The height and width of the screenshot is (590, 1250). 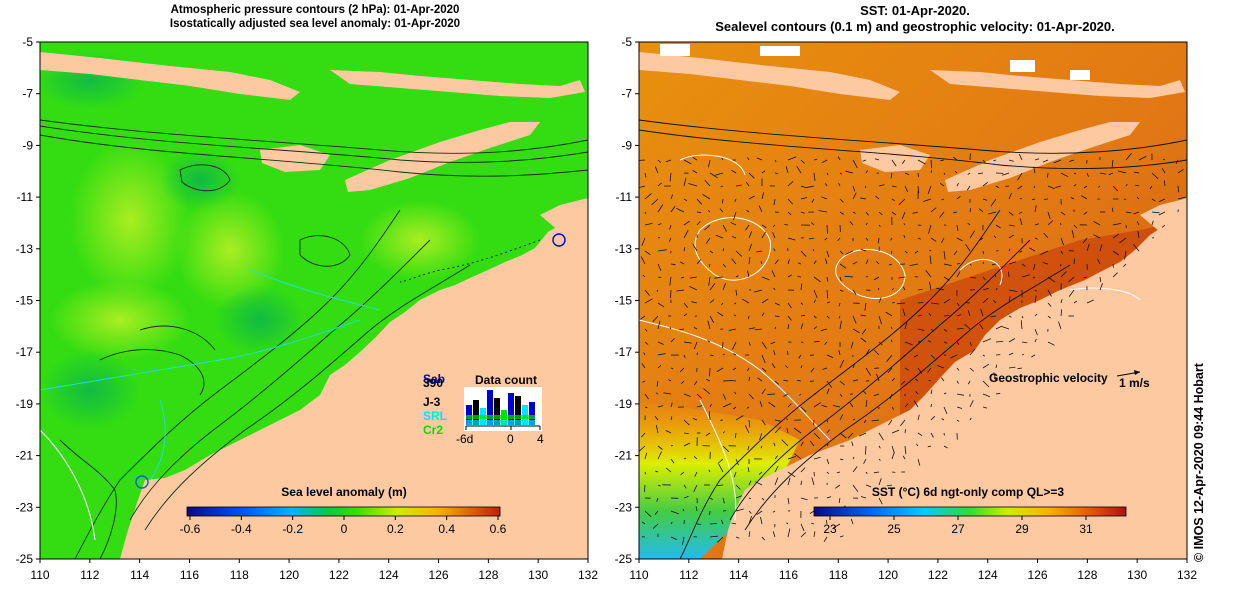 I want to click on lon-tick-label: 132, so click(x=1187, y=575).